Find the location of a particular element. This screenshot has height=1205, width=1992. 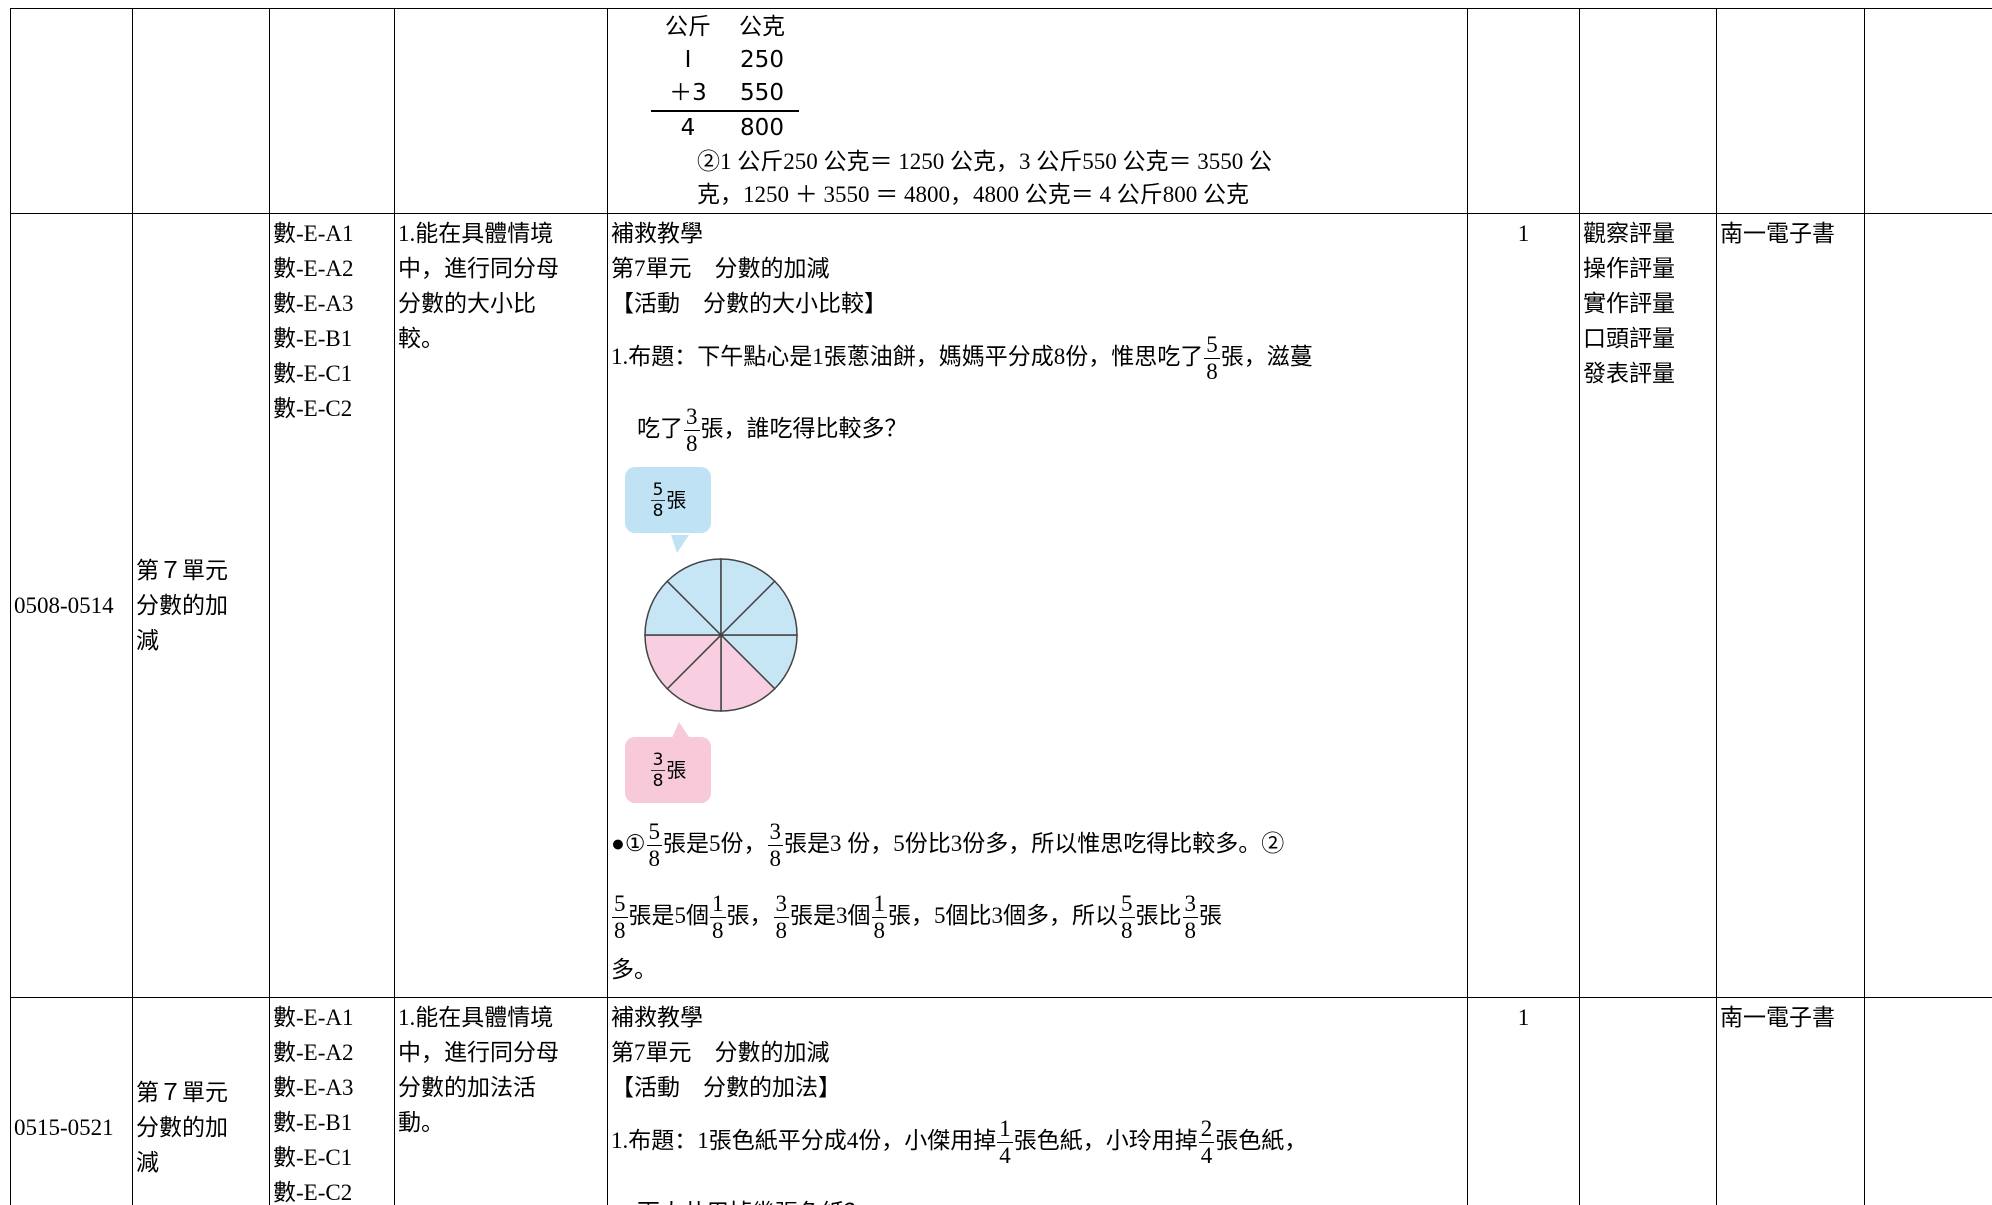

calc-table: 公斤 公克 I 250 ＋3 550 4 800 is located at coordinates (725, 78).